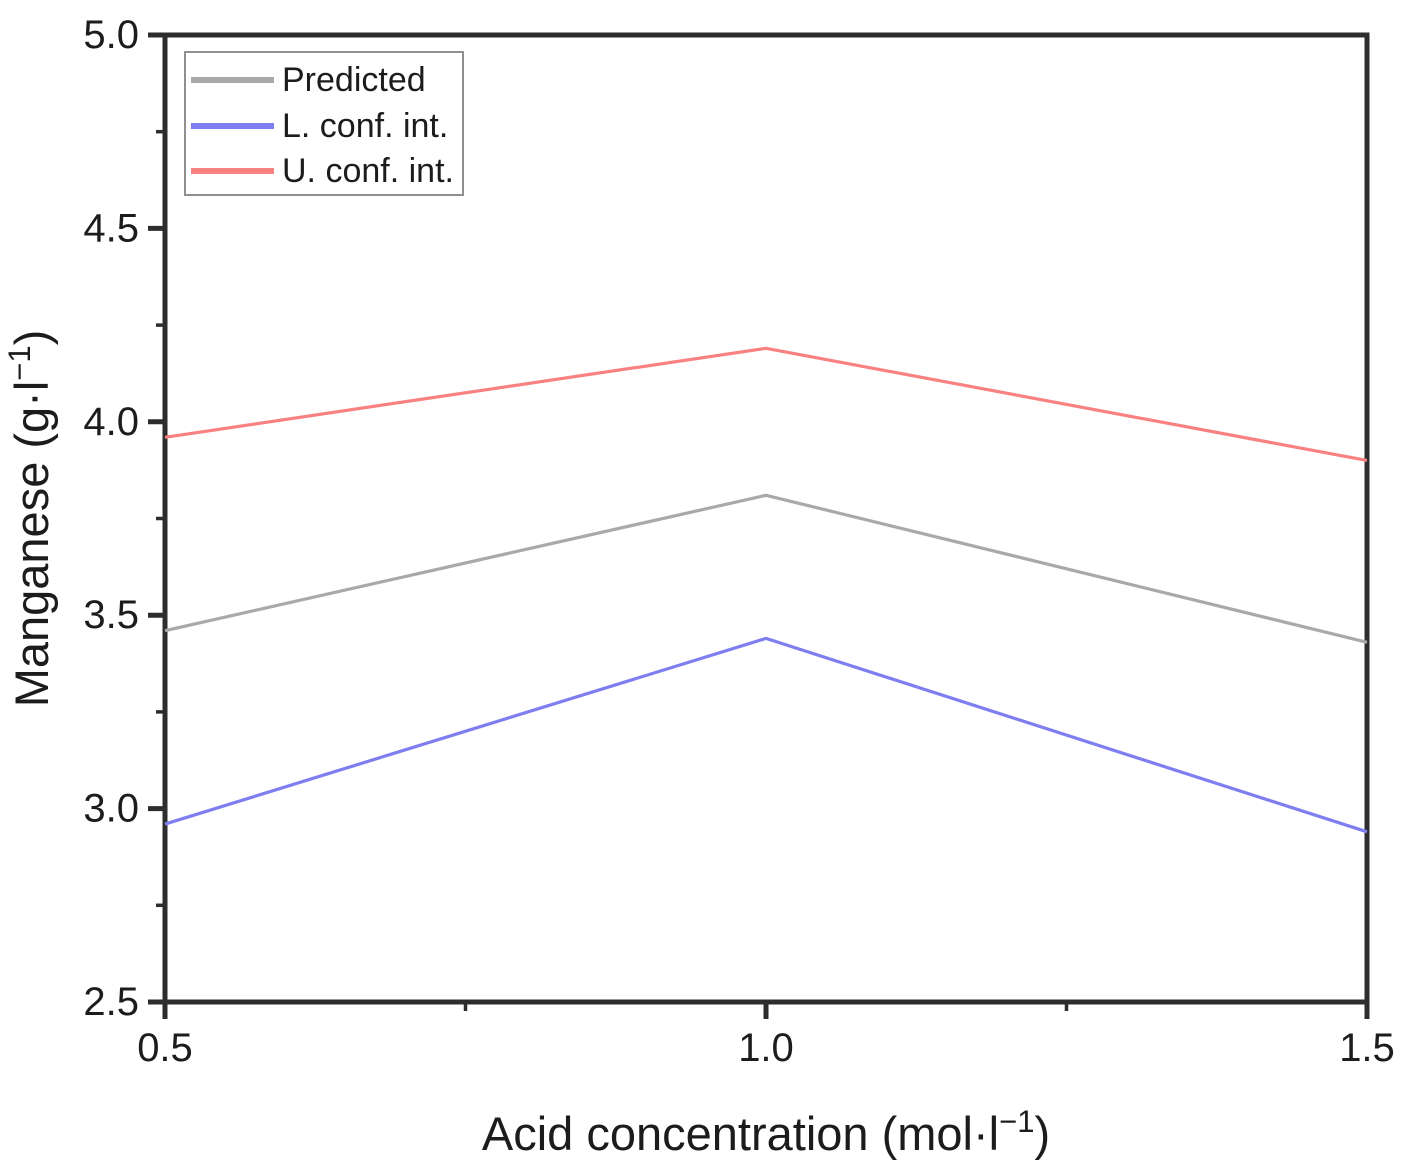  Describe the element at coordinates (766, 568) in the screenshot. I see `series-line-predicted` at that location.